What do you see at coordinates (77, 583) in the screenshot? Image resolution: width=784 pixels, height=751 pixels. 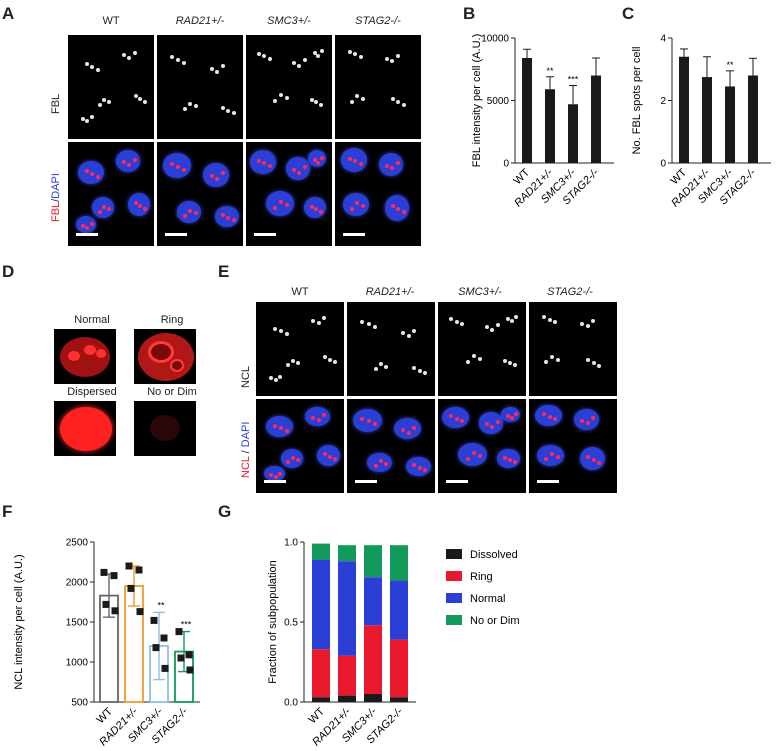 I see `y-tick-label: 2000` at bounding box center [77, 583].